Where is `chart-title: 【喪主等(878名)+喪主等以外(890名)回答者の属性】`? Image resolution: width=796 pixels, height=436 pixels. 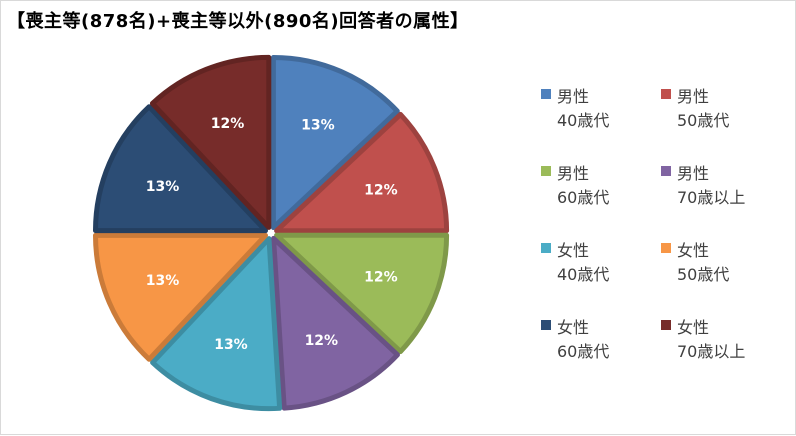 chart-title: 【喪主等(878名)+喪主等以外(890名)回答者の属性】 is located at coordinates (238, 21).